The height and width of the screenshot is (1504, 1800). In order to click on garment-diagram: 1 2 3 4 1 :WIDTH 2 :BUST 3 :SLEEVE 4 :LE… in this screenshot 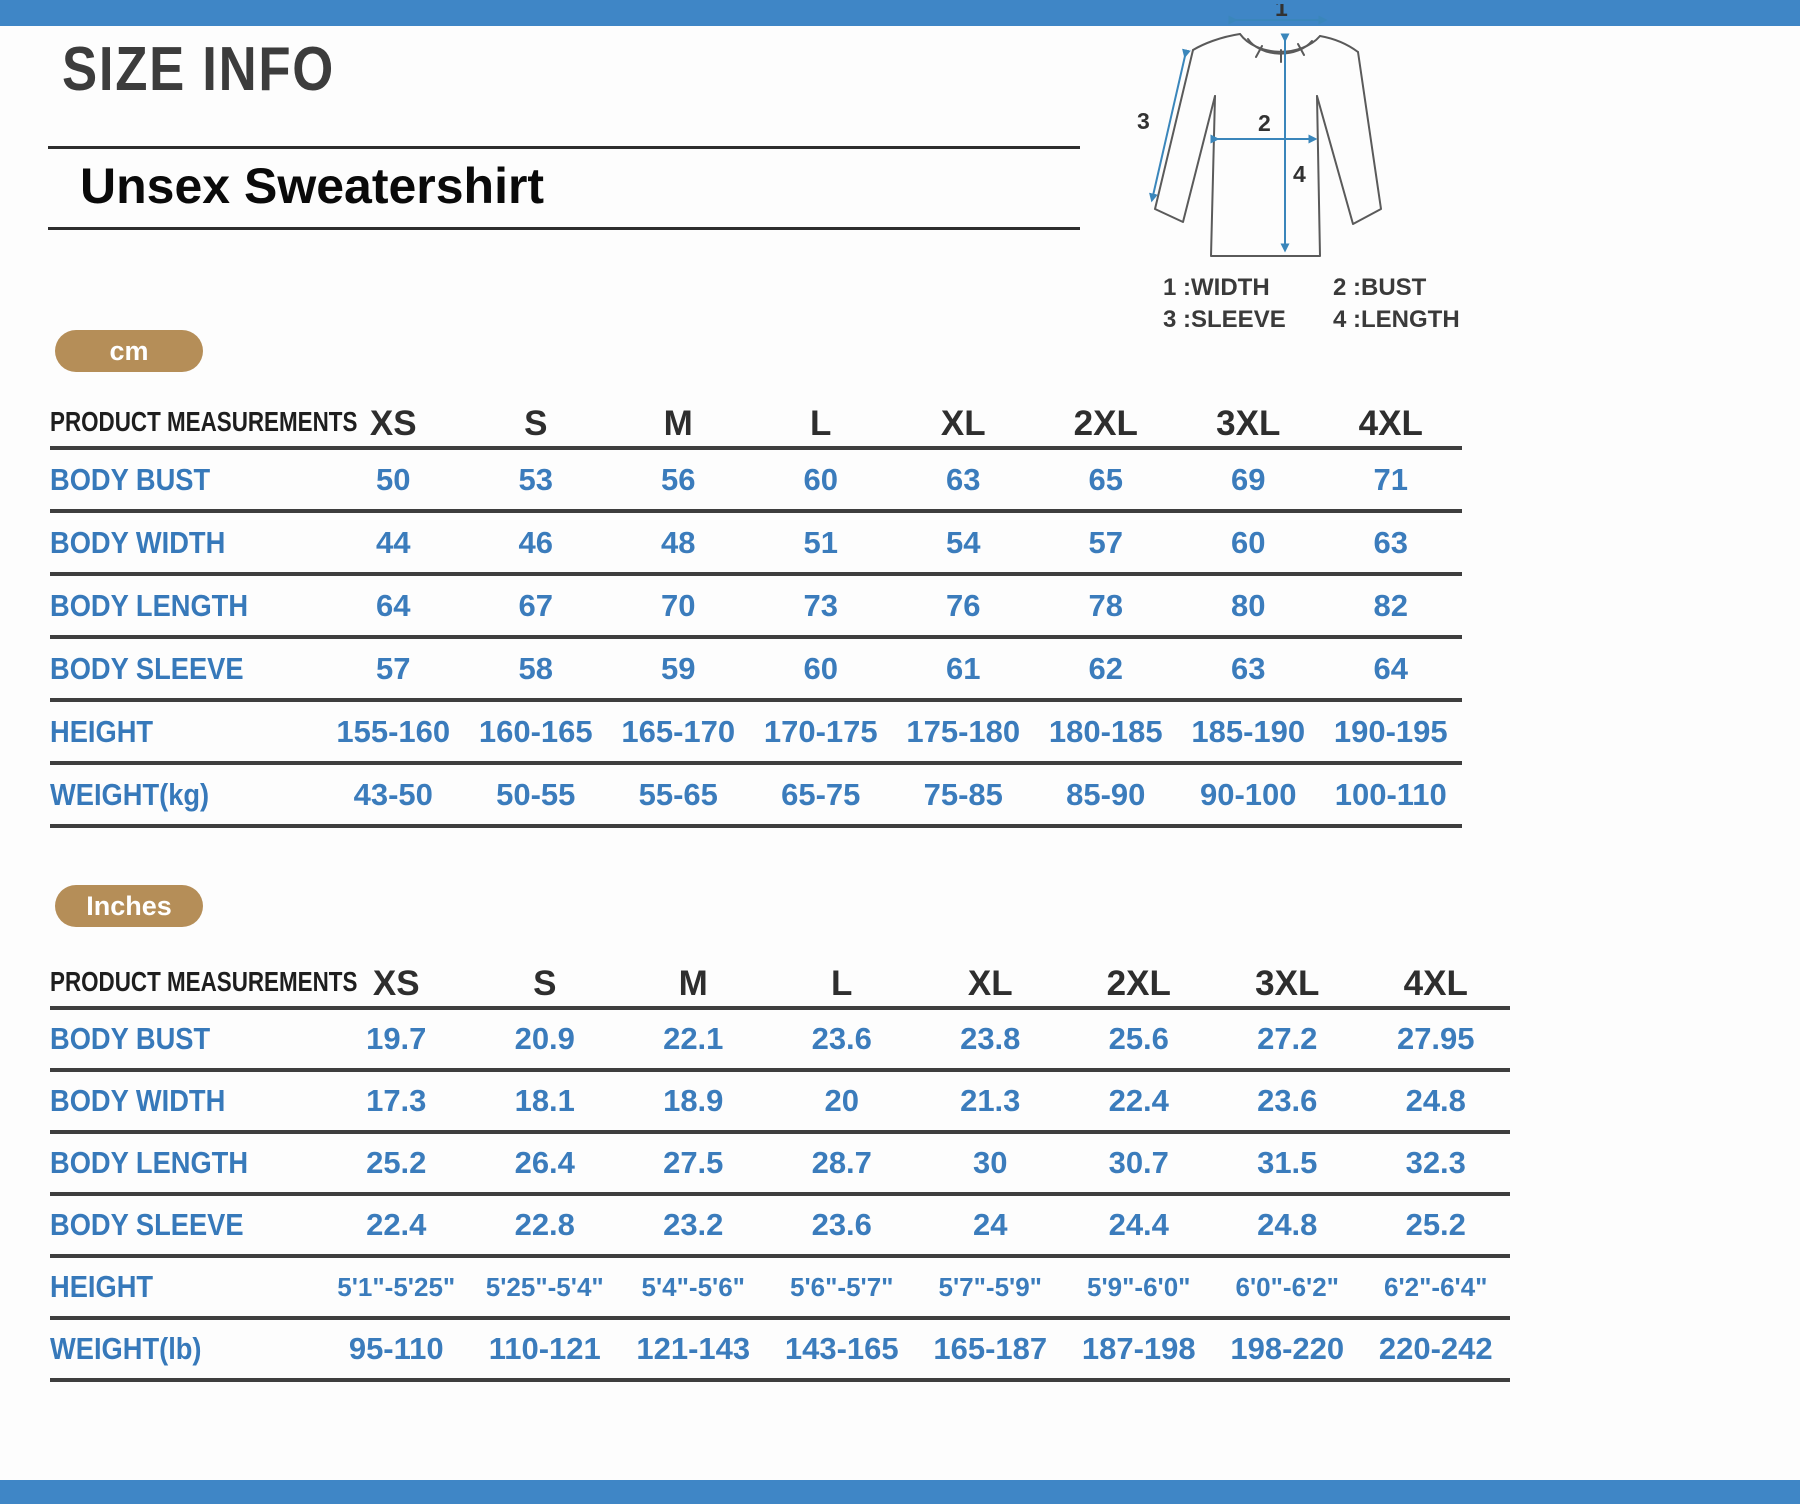, I will do `click(1305, 169)`.